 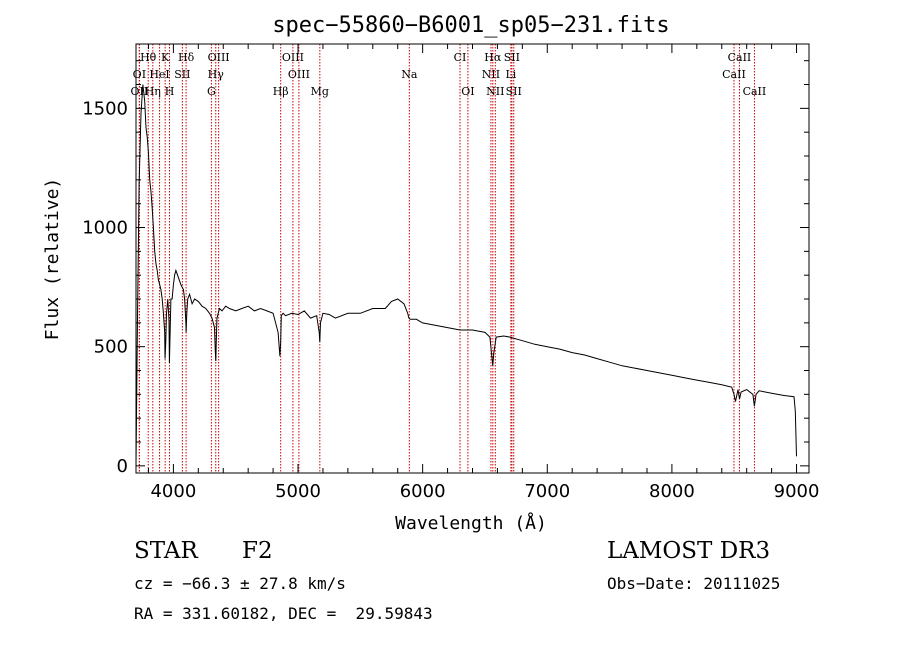 What do you see at coordinates (211, 91) in the screenshot?
I see `line-marker-label-21: G` at bounding box center [211, 91].